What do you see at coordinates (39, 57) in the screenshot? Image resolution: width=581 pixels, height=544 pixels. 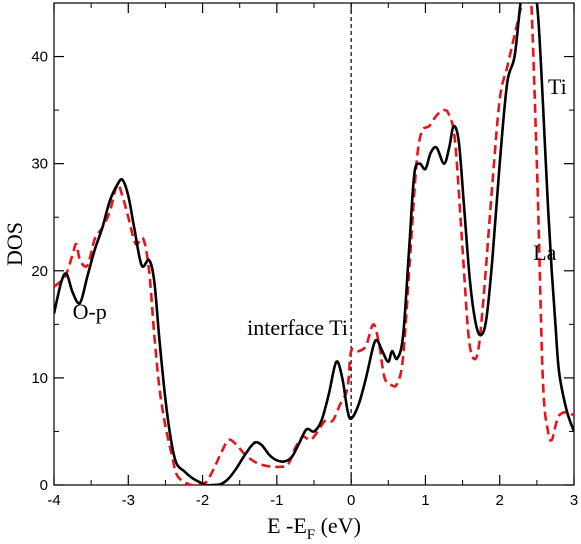 I see `y-tick-label: 40` at bounding box center [39, 57].